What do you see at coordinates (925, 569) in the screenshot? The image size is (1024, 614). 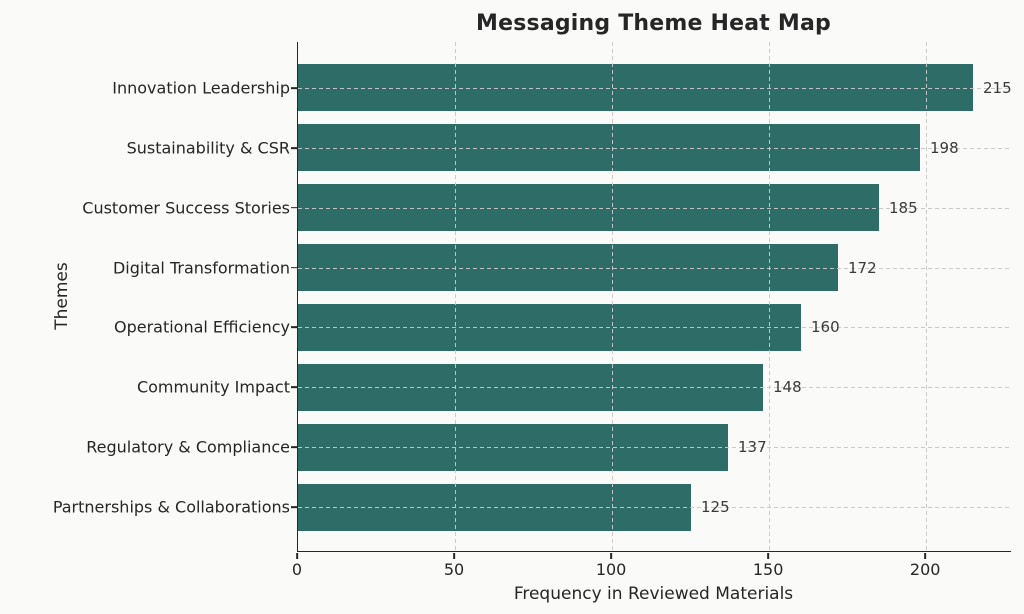 I see `x-tick-label: 200` at bounding box center [925, 569].